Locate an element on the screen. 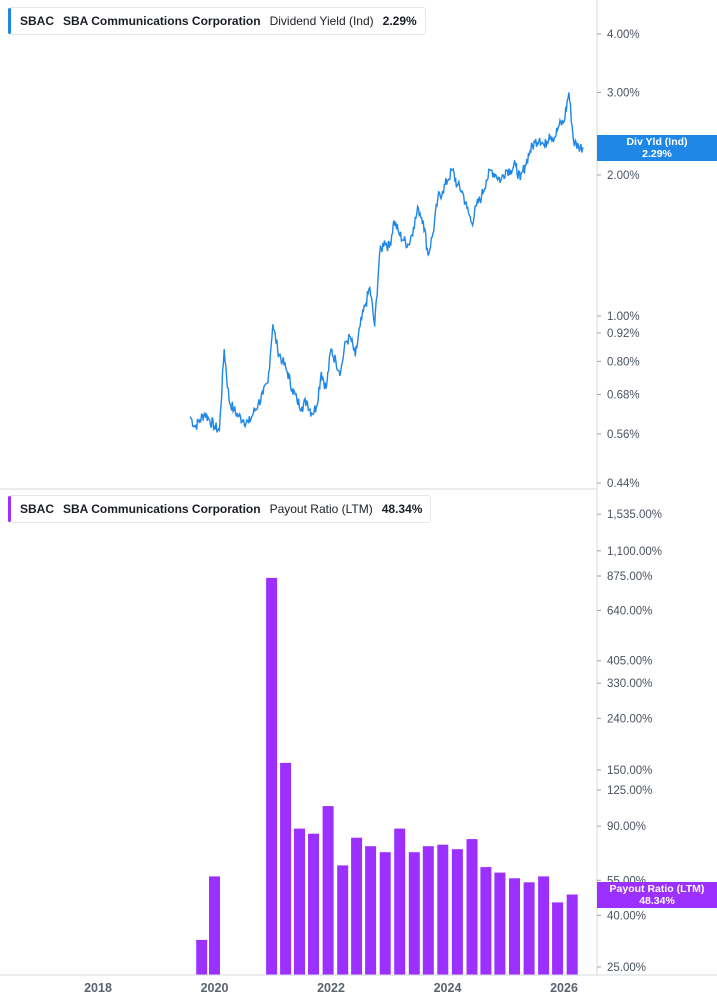 Image resolution: width=717 pixels, height=1005 pixels. yield-y-tick-label: 3.00% is located at coordinates (623, 94).